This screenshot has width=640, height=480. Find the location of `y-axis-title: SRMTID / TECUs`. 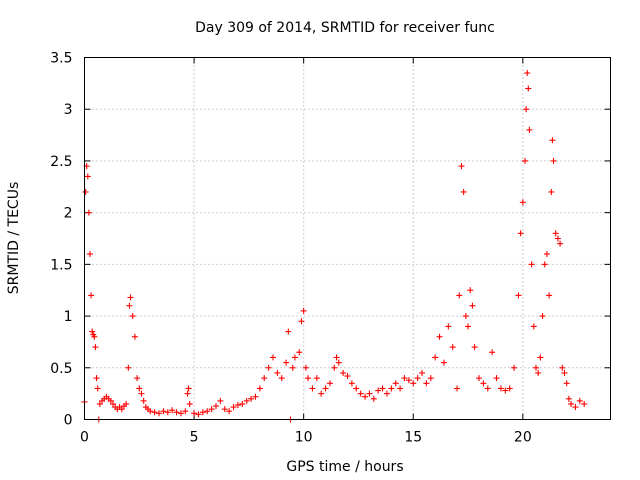

y-axis-title: SRMTID / TECUs is located at coordinates (14, 238).